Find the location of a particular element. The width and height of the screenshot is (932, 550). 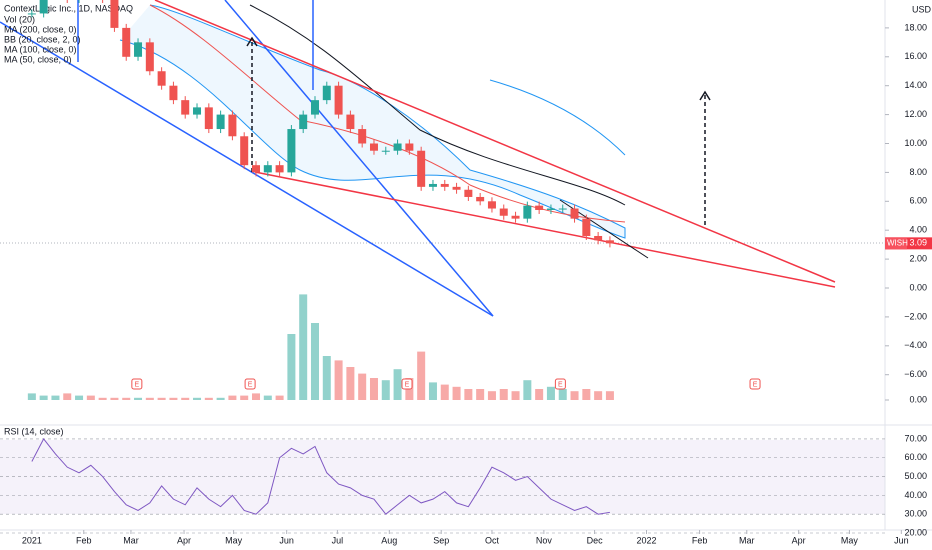

rsi-tick-label: 20.00 is located at coordinates (915, 532).